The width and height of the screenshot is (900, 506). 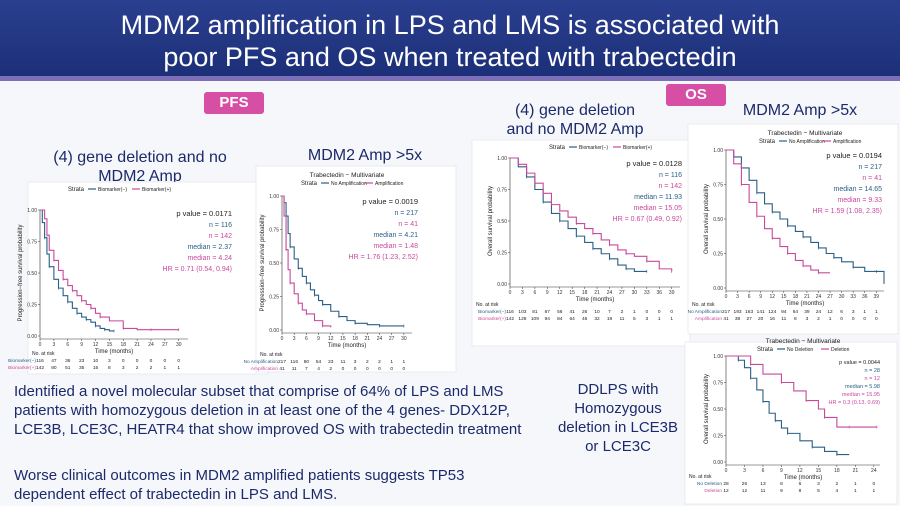 What do you see at coordinates (487, 305) in the screenshot?
I see `os_gene-risk-title: No. at risk` at bounding box center [487, 305].